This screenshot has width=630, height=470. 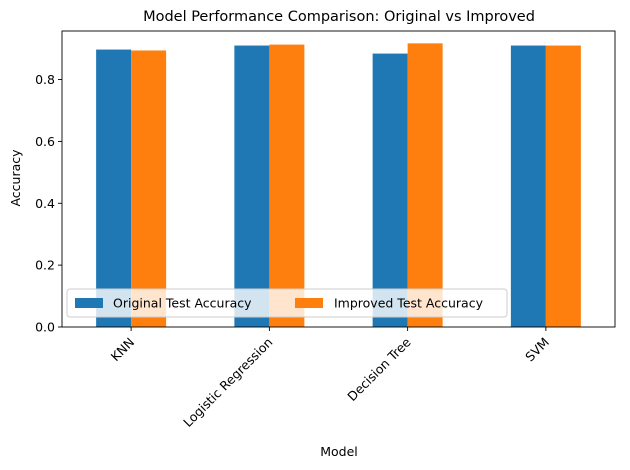 What do you see at coordinates (45, 79) in the screenshot?
I see `y-tick-label: 0.8` at bounding box center [45, 79].